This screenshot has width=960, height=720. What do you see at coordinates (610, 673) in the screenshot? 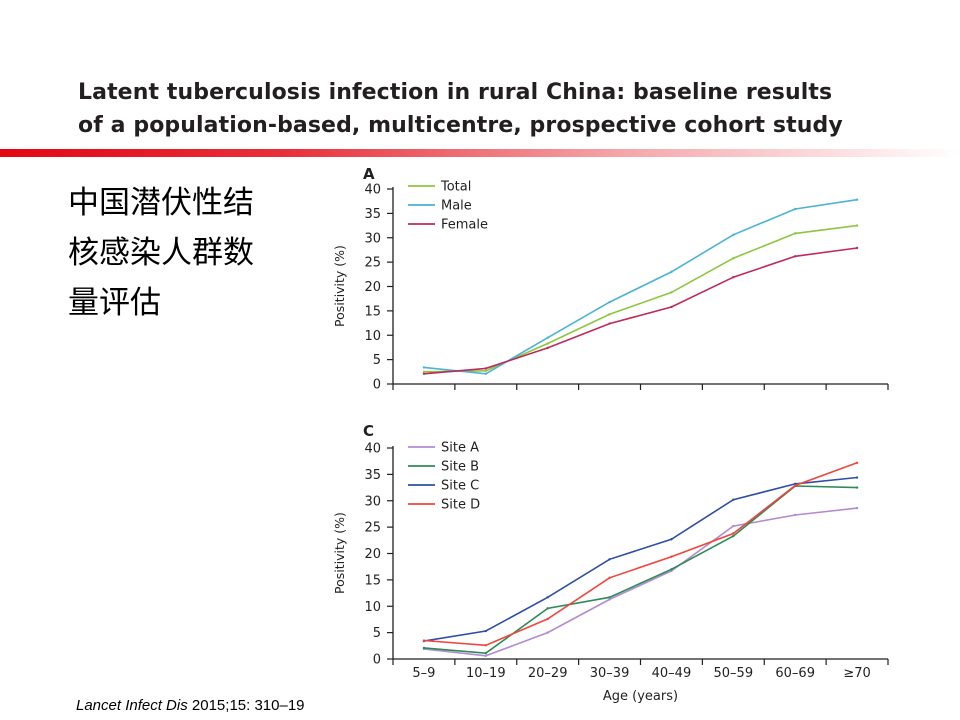
I see `x-tick-label: 30–39` at bounding box center [610, 673].